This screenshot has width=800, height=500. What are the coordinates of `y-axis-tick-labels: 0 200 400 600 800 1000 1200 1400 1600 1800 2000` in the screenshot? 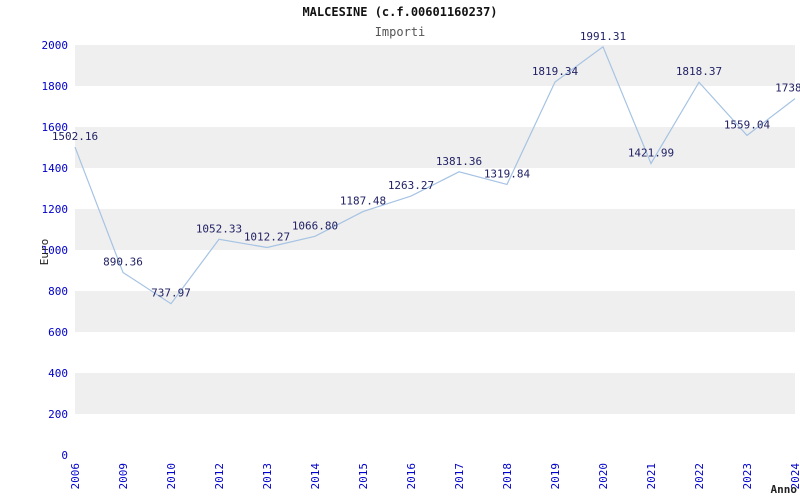 It's located at (55, 250).